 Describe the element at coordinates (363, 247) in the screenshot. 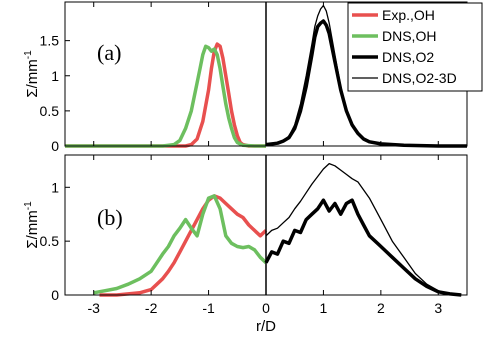

I see `series-line-dns-o2` at that location.